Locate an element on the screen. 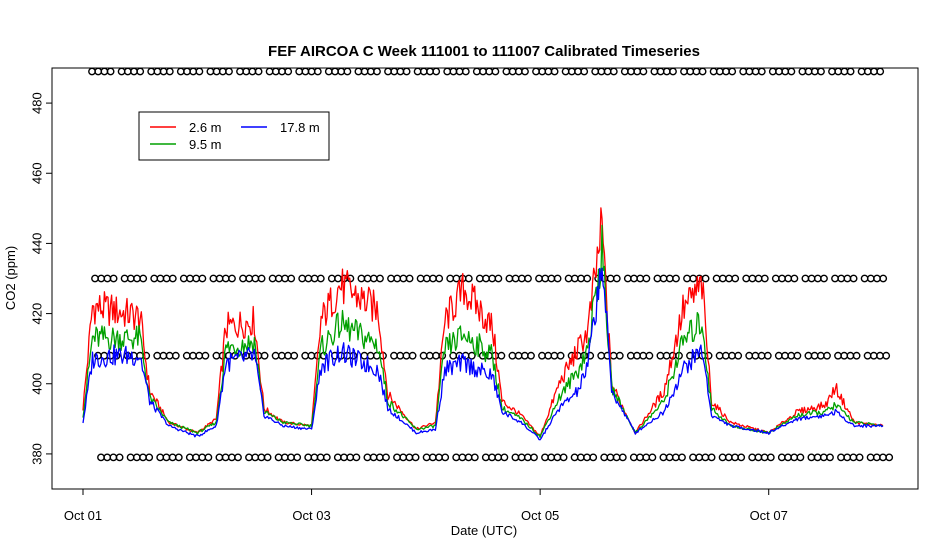 The width and height of the screenshot is (936, 540). y-tick-label: 480 is located at coordinates (36, 103).